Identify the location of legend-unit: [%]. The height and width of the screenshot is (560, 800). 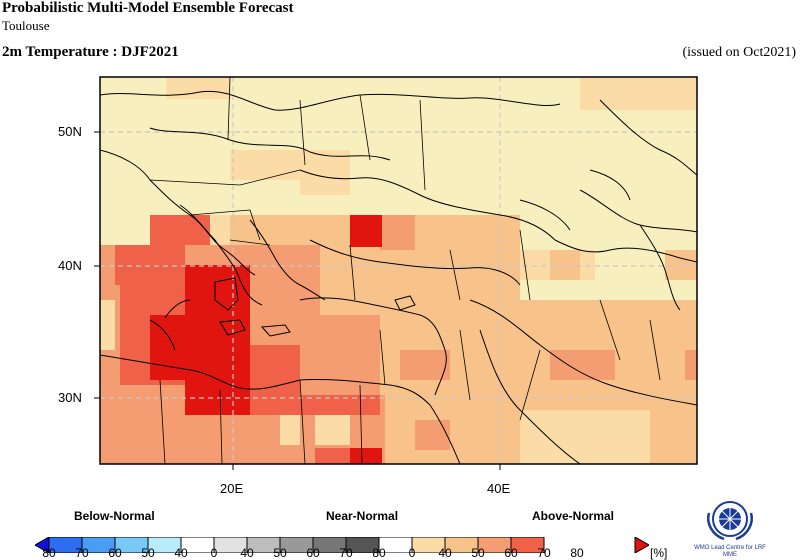
(659, 553).